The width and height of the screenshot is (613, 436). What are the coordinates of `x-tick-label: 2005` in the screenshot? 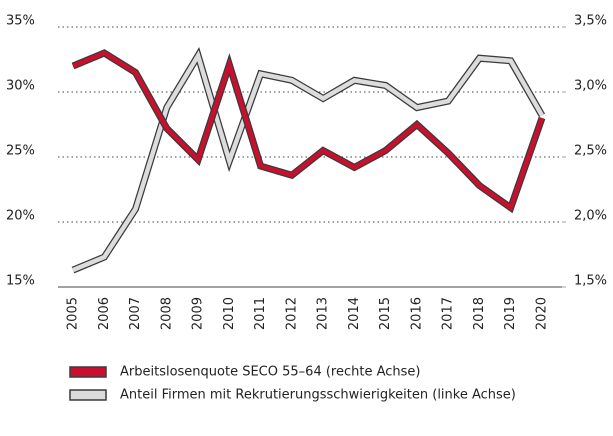 It's located at (73, 313).